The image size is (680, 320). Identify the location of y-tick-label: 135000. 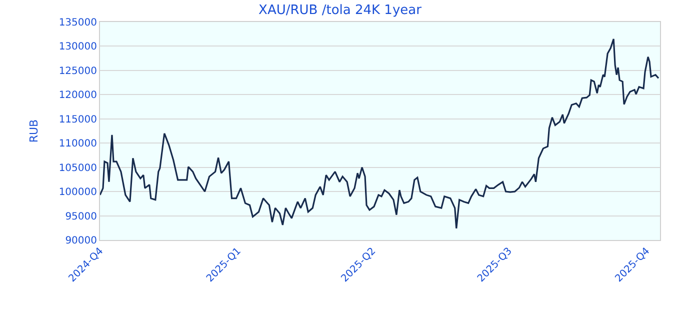
(77, 23).